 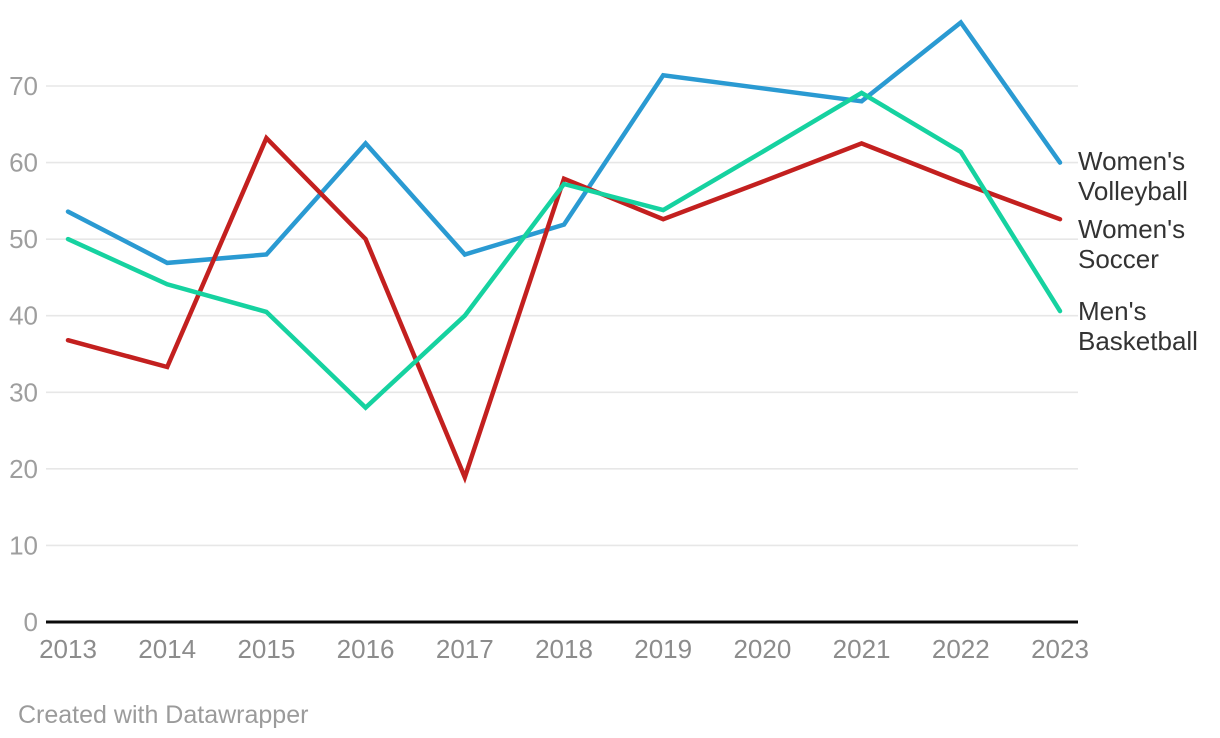 What do you see at coordinates (266, 649) in the screenshot?
I see `x-axis-tick-label-2015: 2015` at bounding box center [266, 649].